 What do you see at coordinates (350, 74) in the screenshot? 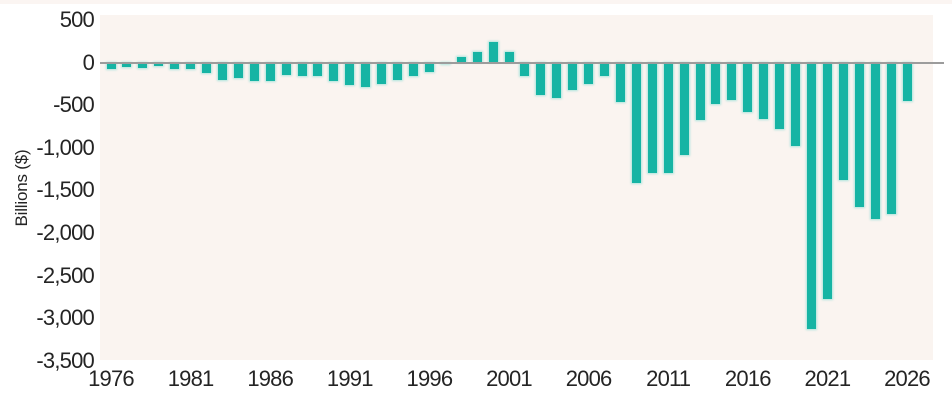
I see `bar-1991` at bounding box center [350, 74].